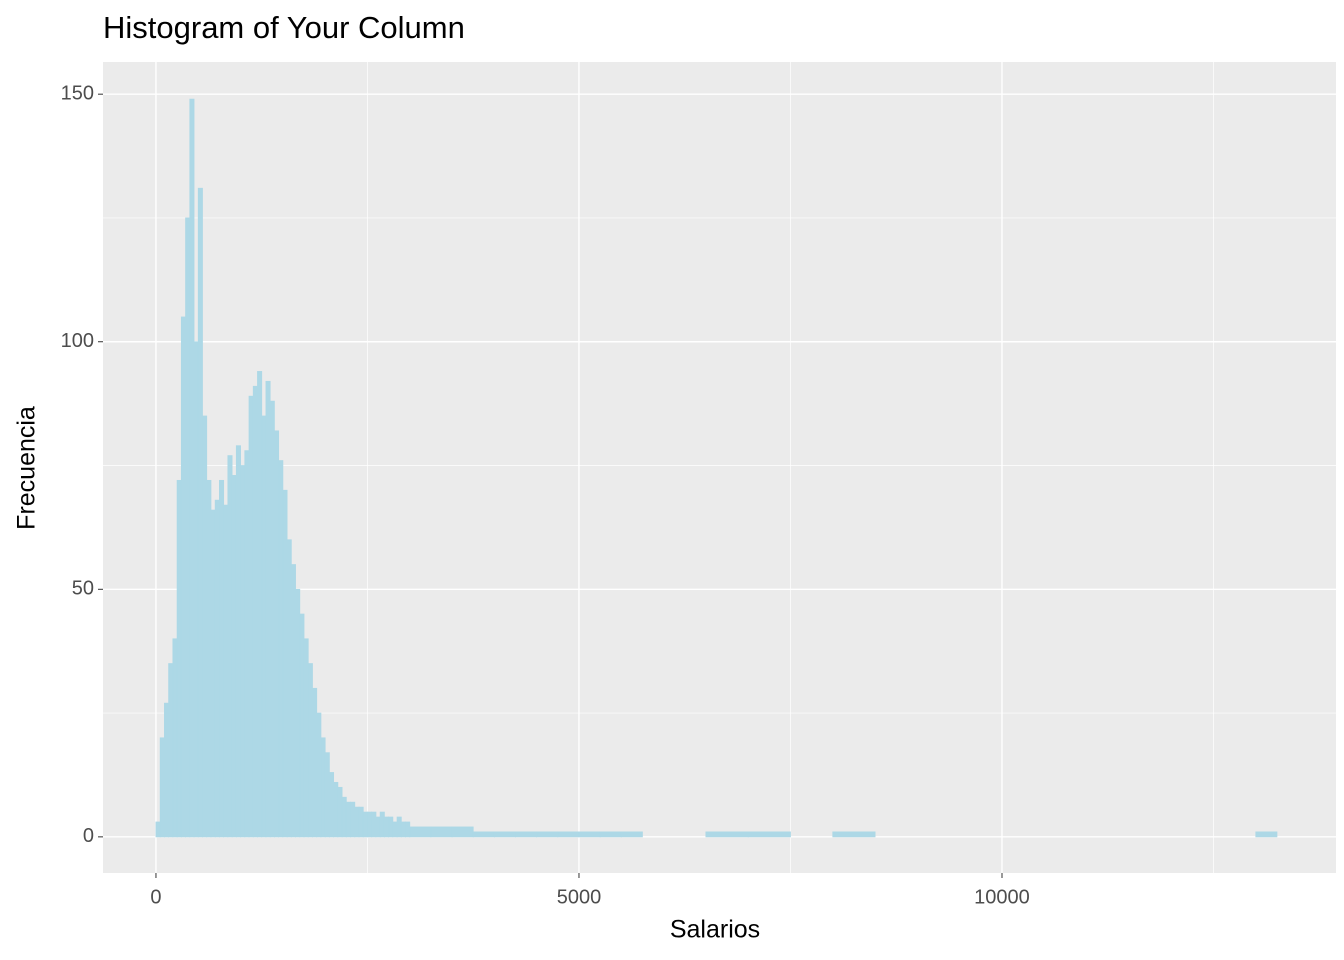 The image size is (1344, 960). Describe the element at coordinates (155, 897) in the screenshot. I see `x-tick-label: 0` at that location.